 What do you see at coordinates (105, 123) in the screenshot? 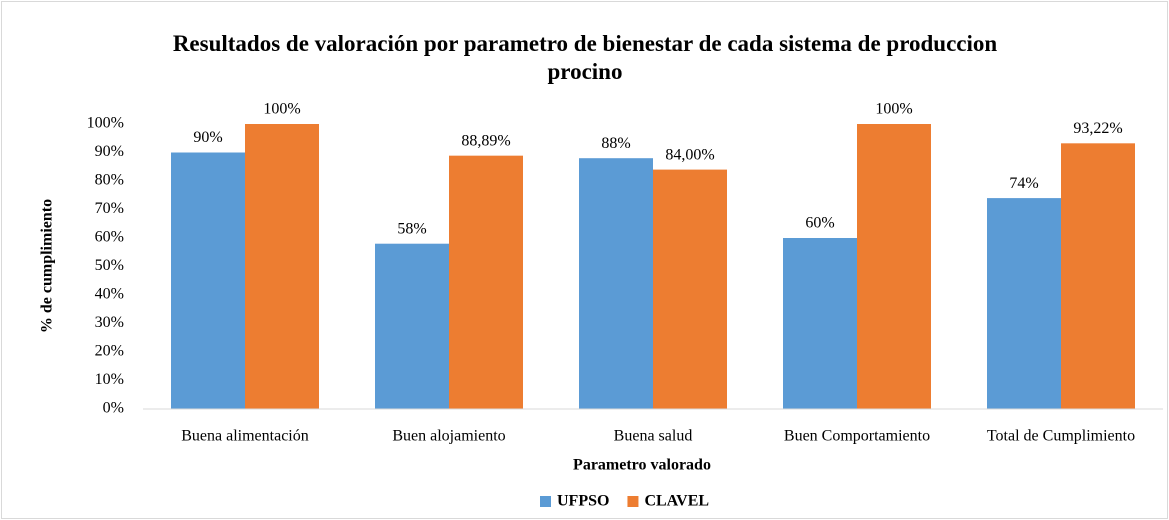
I see `y-tick-label: 100%` at bounding box center [105, 123].